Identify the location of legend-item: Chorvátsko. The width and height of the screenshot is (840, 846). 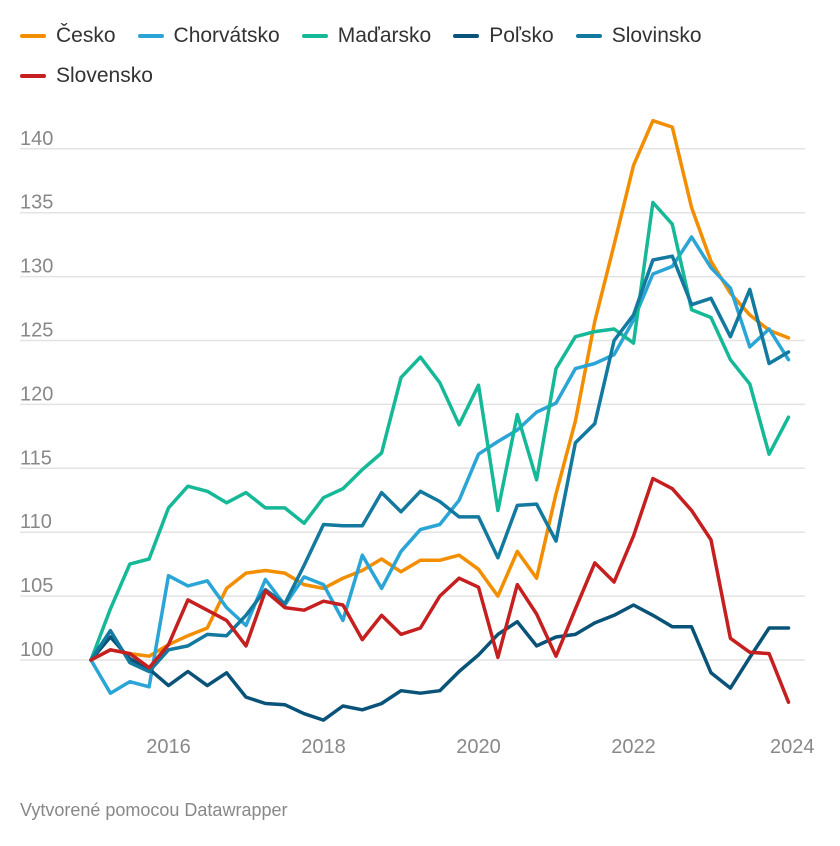
(208, 36).